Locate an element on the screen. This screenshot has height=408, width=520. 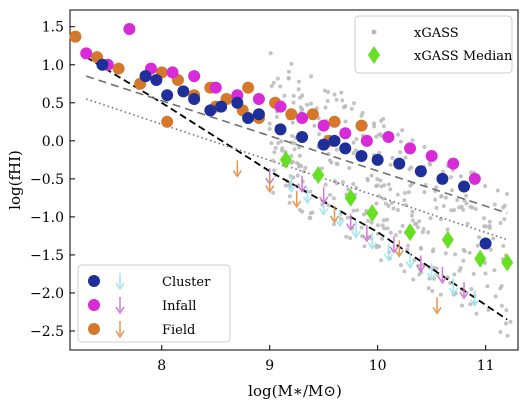
y-tick-label: 1.5 is located at coordinates (53, 28).